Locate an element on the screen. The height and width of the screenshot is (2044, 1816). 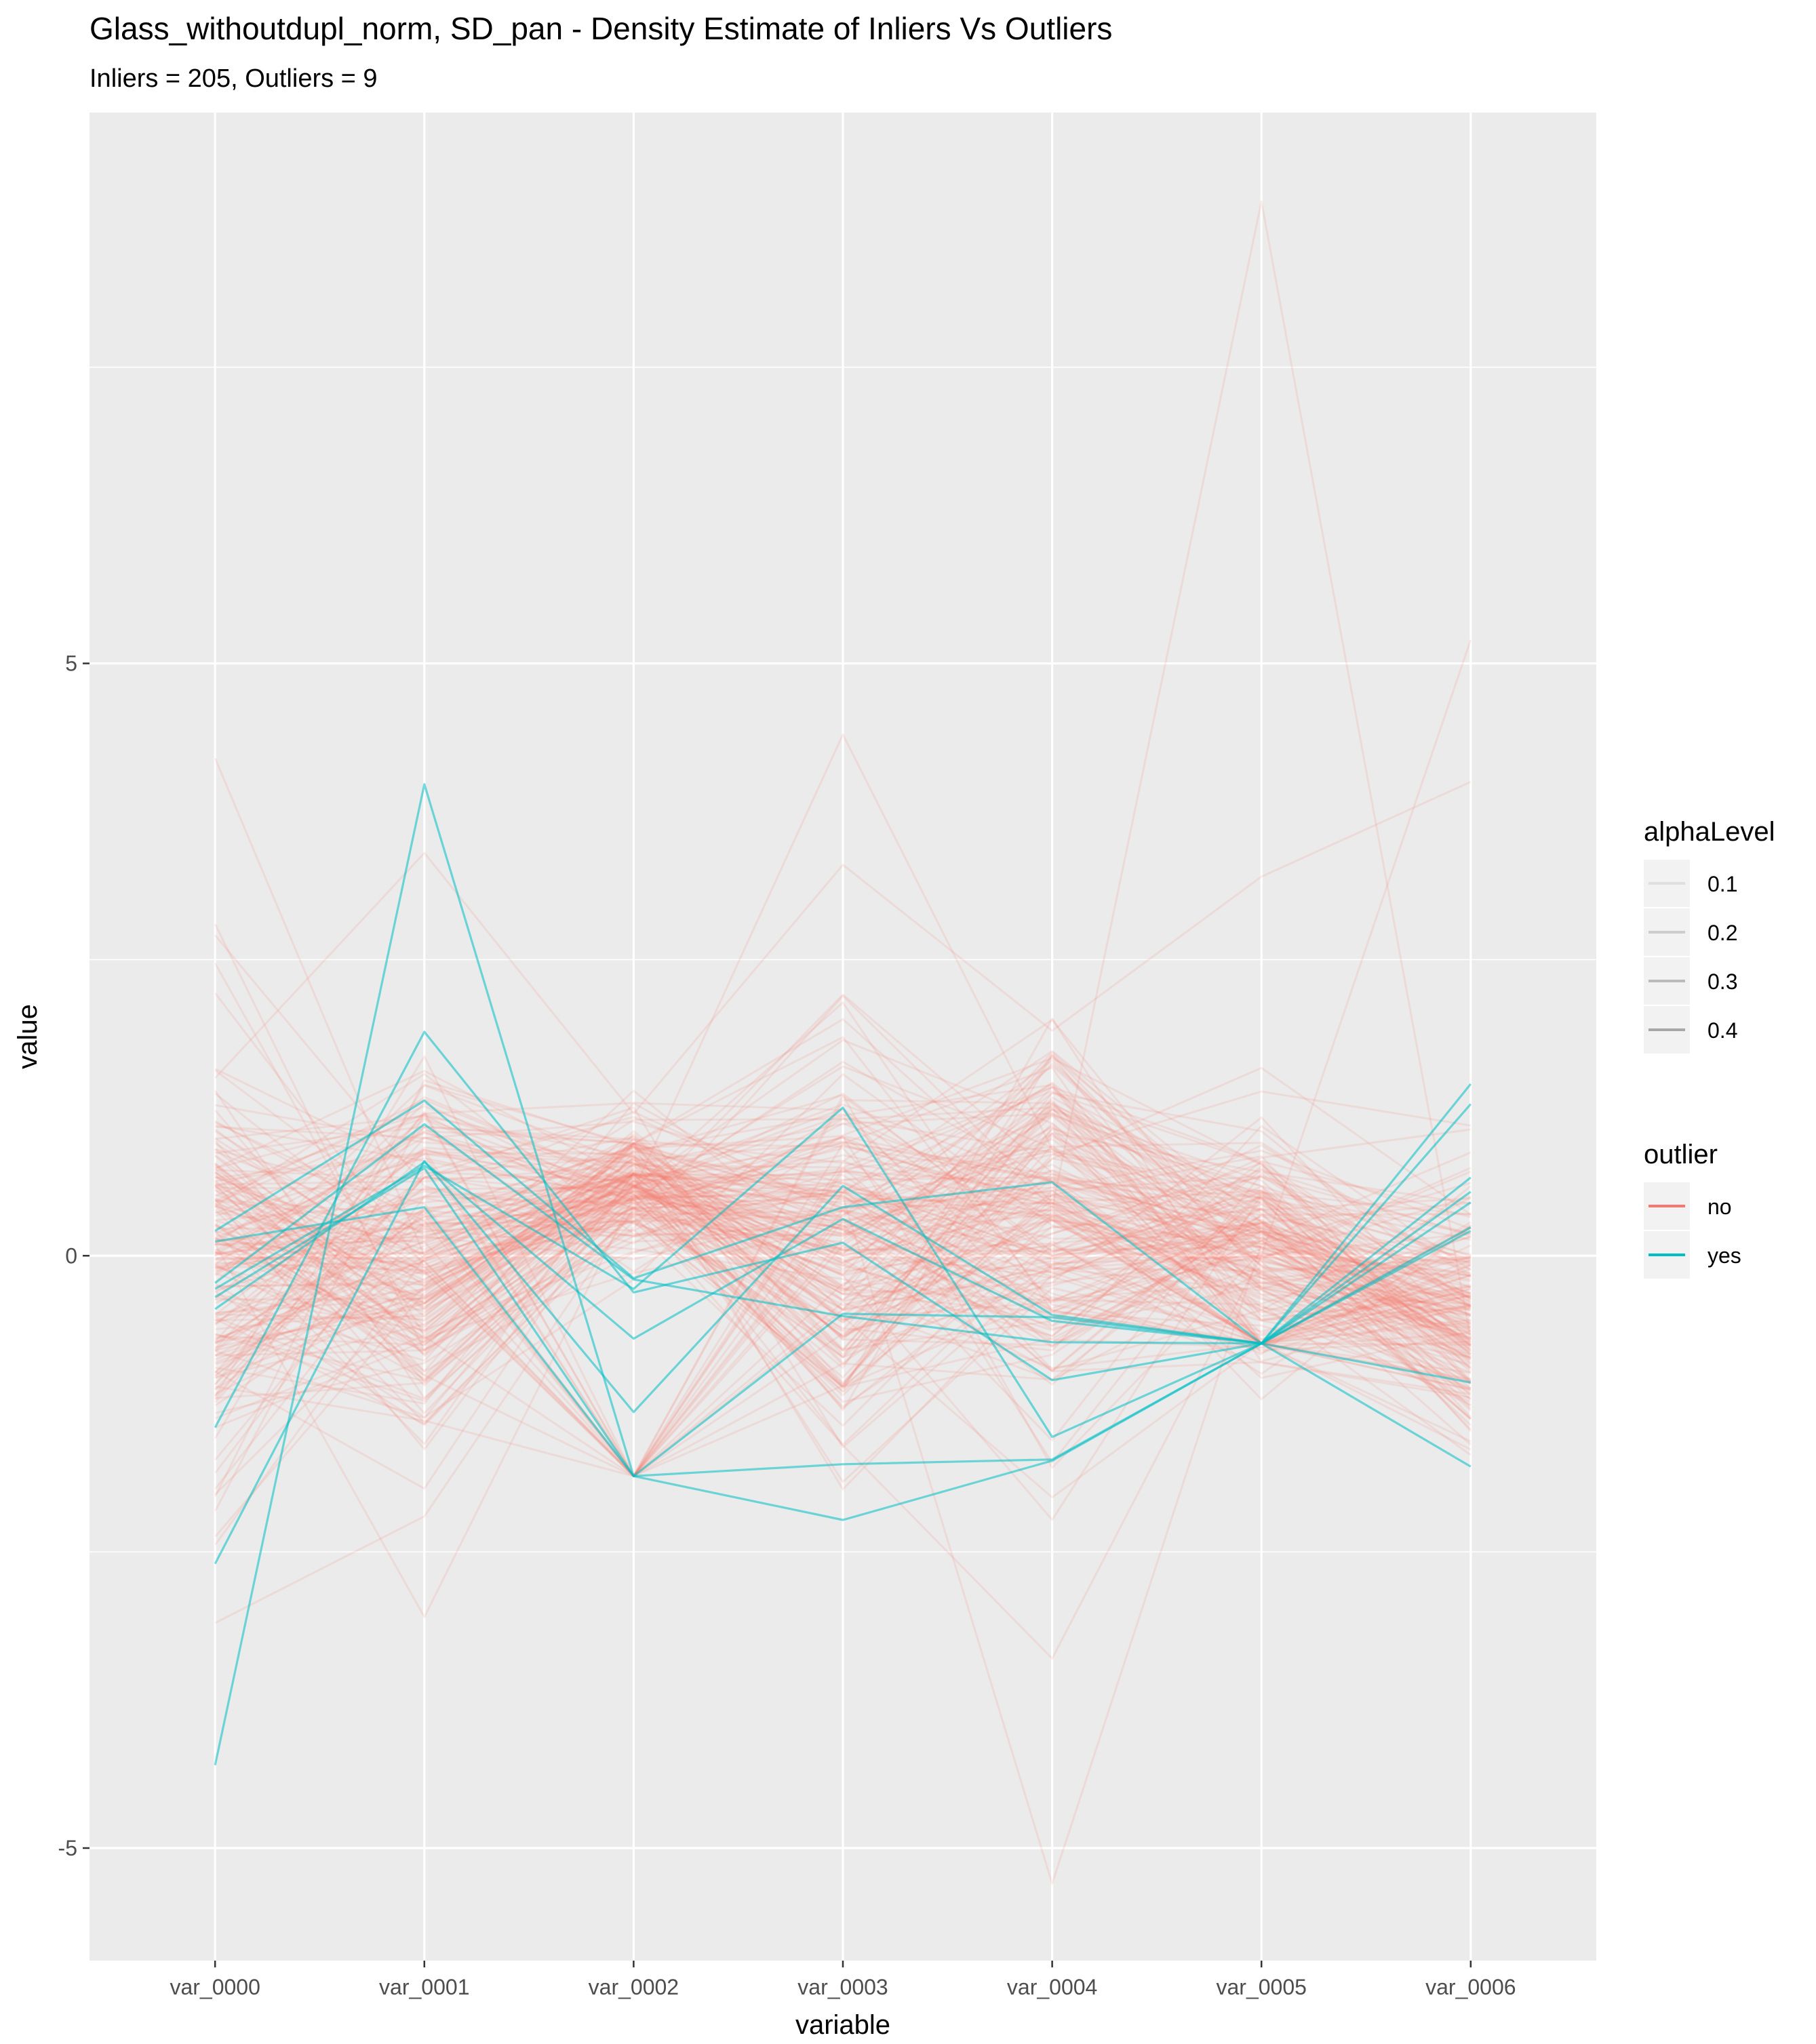
legend-label: yes is located at coordinates (1724, 1255).